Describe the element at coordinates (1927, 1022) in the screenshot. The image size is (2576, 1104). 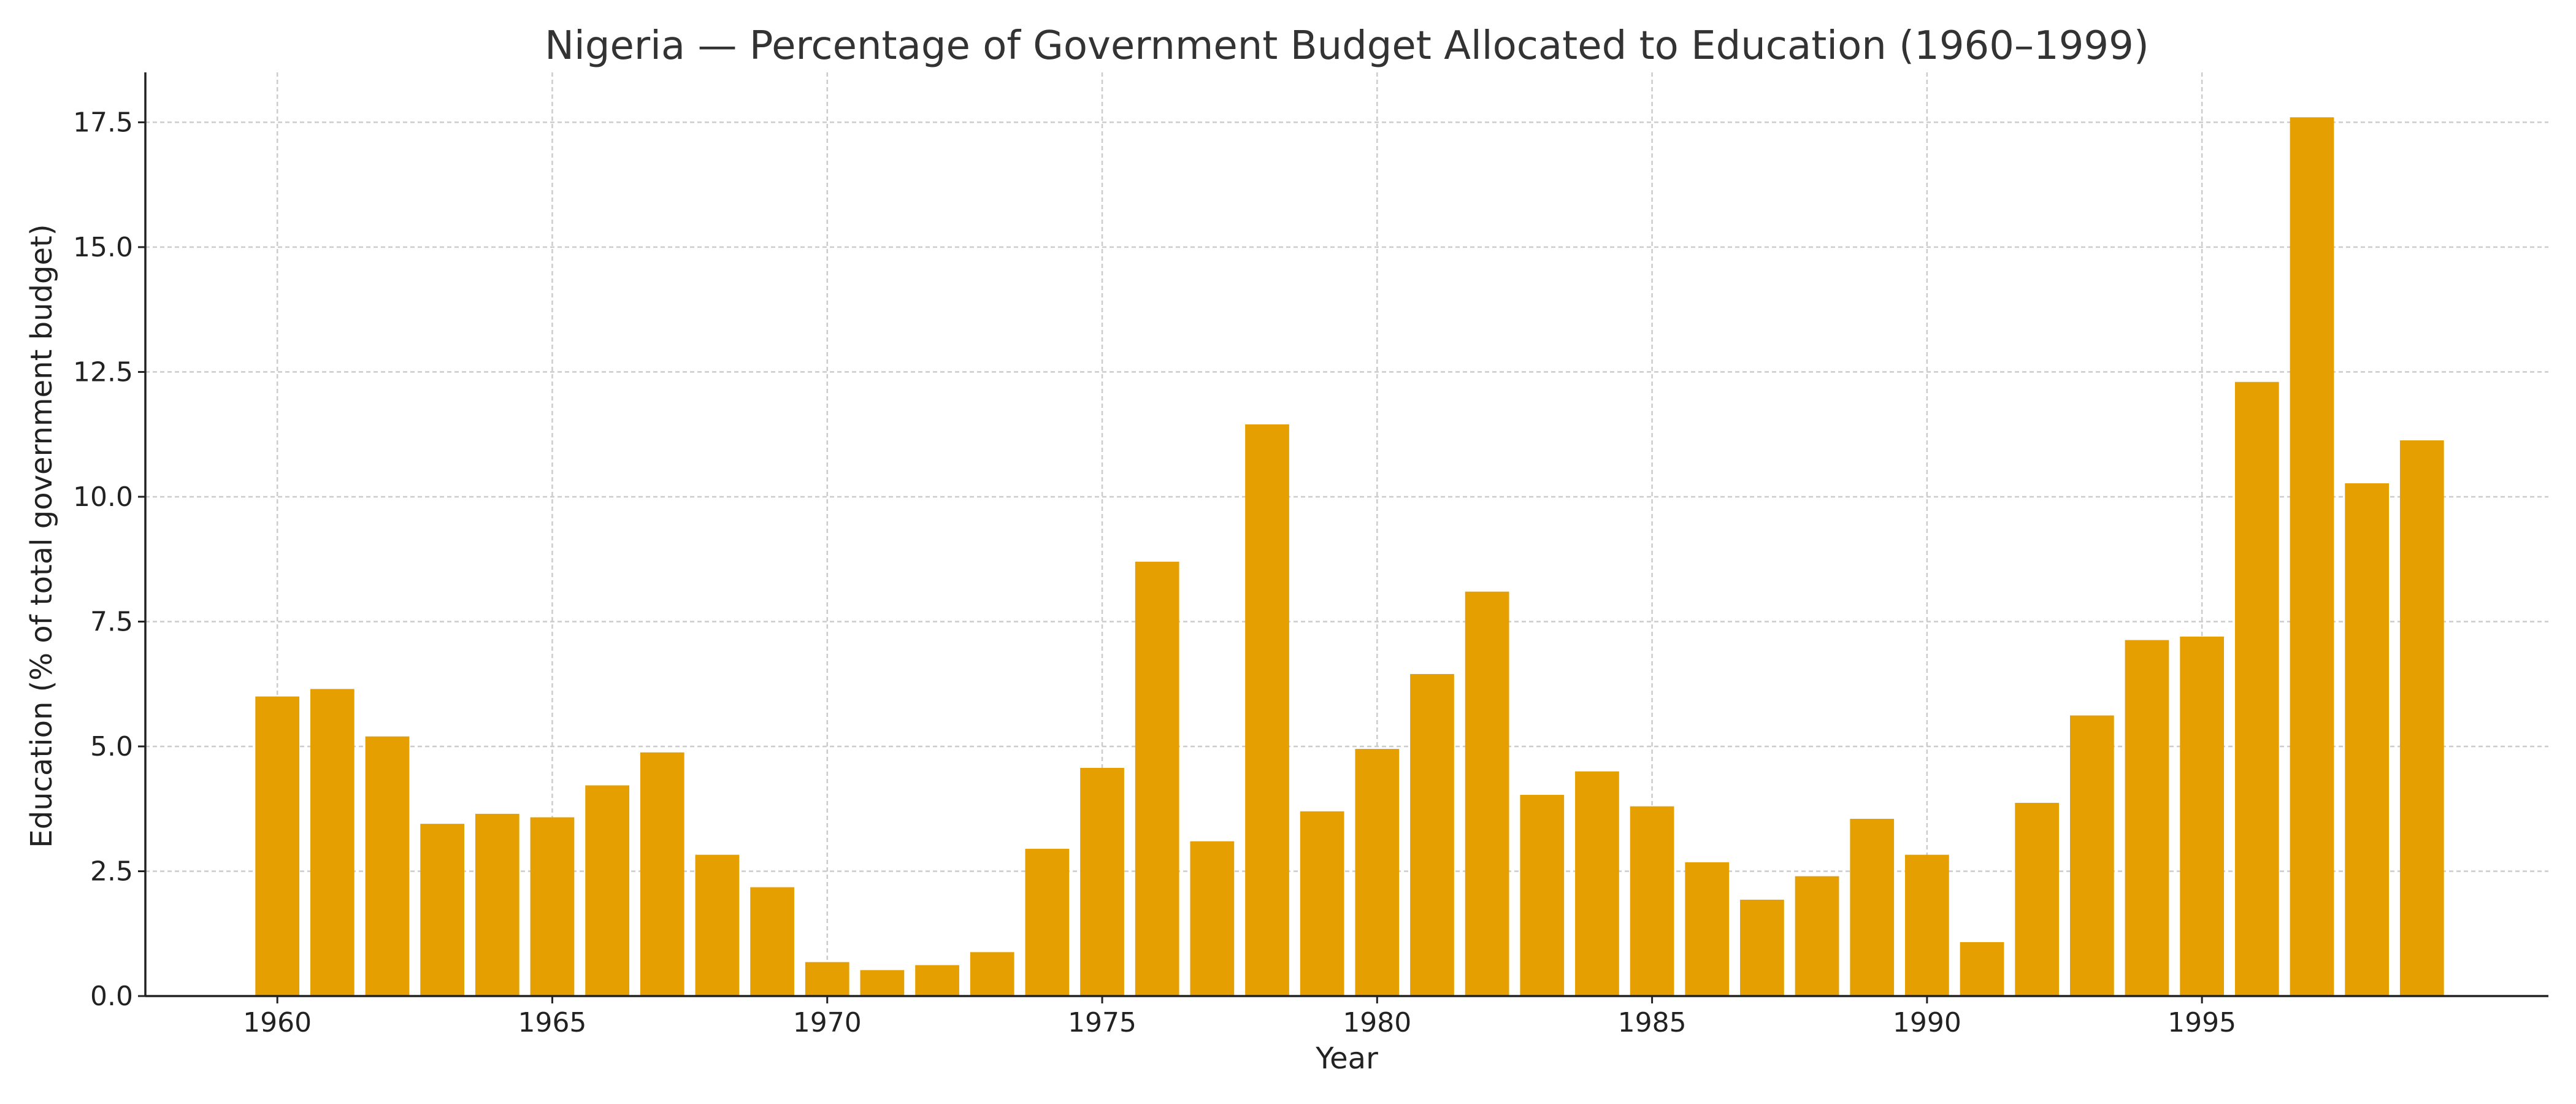
I see `x-tick-label: 1990` at that location.